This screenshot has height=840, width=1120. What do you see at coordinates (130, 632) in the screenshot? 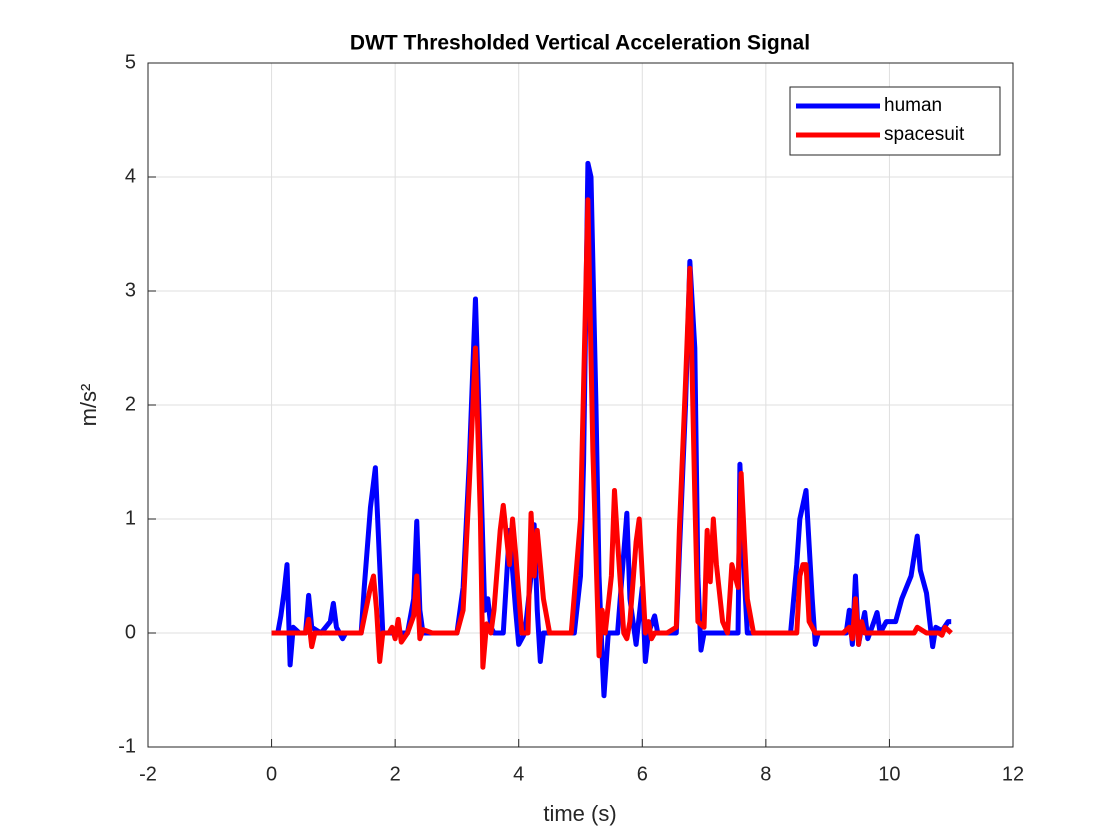
I see `y-tick-label: 0` at bounding box center [130, 632].